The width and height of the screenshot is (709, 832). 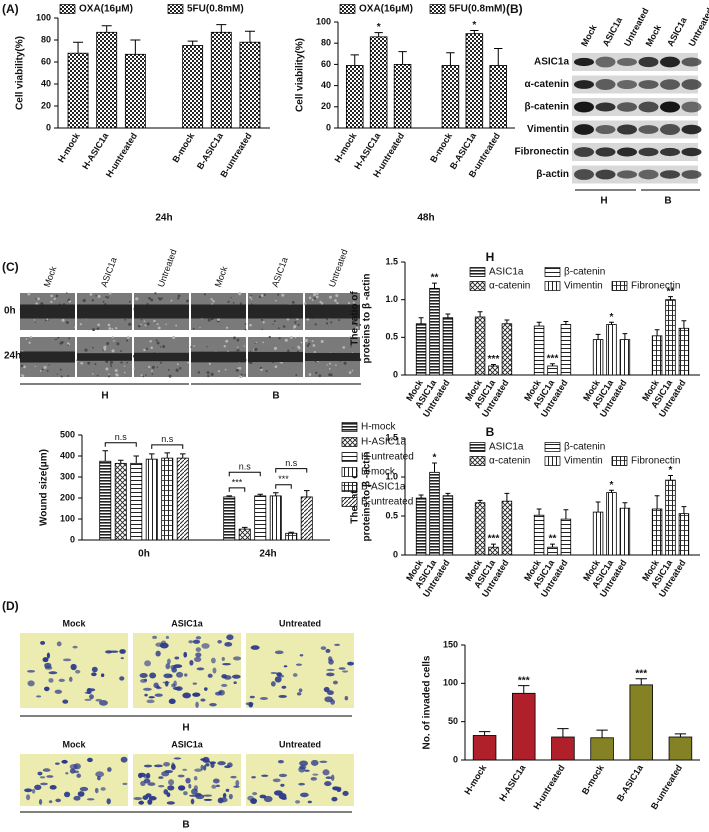 What do you see at coordinates (654, 35) in the screenshot?
I see `lane-label: Mock` at bounding box center [654, 35].